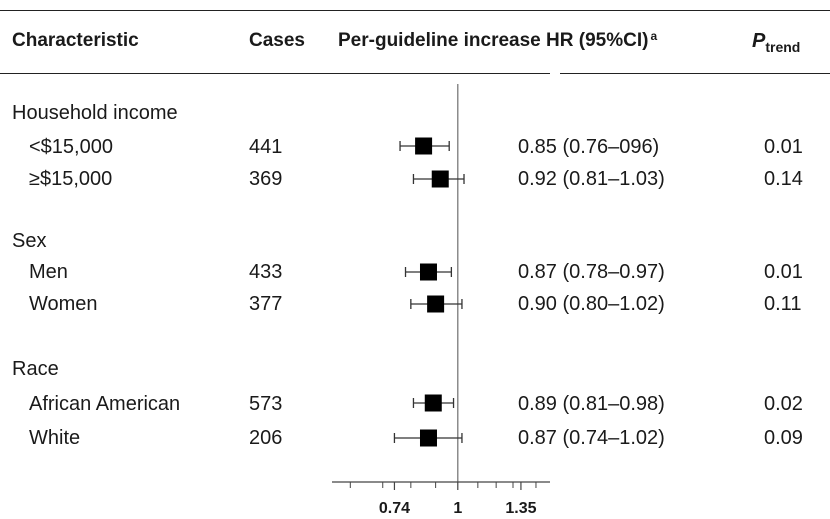  What do you see at coordinates (75, 40) in the screenshot?
I see `header-characteristic: Characteristic` at bounding box center [75, 40].